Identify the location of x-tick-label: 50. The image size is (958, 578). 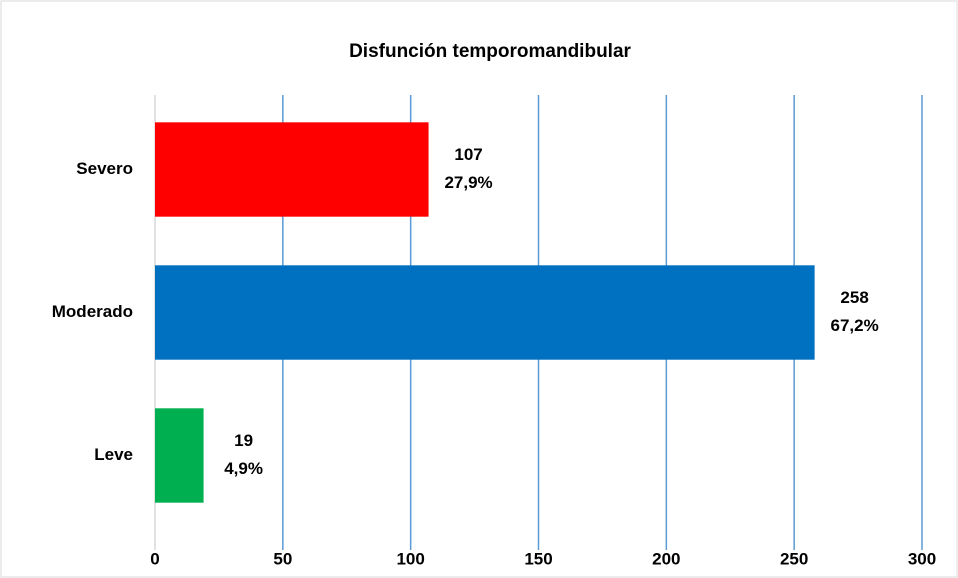
(282, 558).